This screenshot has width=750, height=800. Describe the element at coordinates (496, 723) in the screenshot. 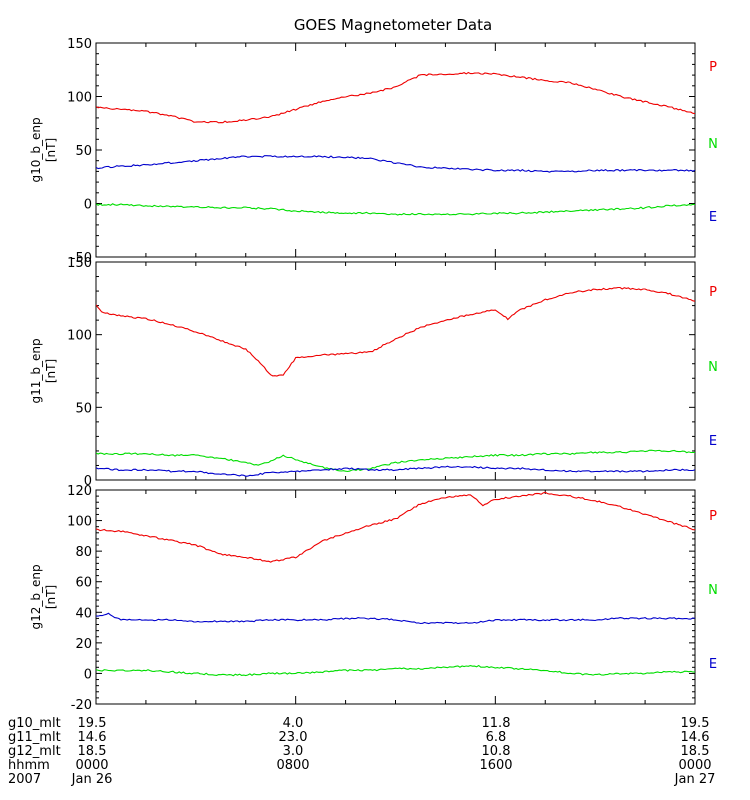

I see `footer-value: 11.8` at that location.